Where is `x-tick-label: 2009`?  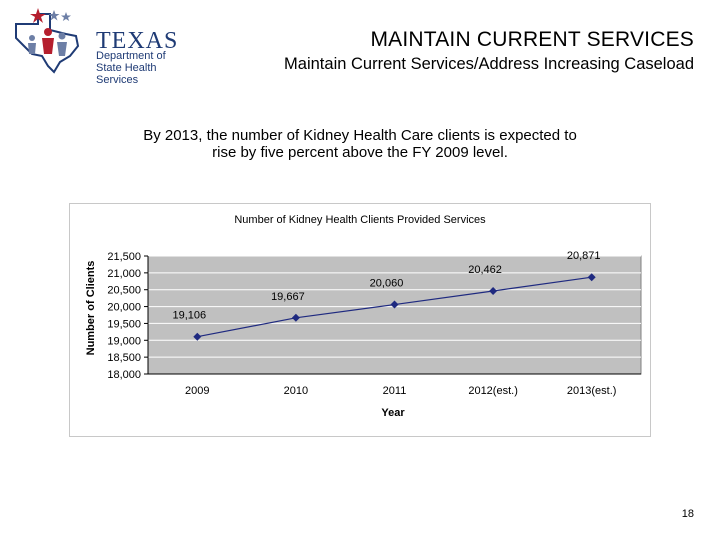
x-tick-label: 2009 is located at coordinates (197, 391).